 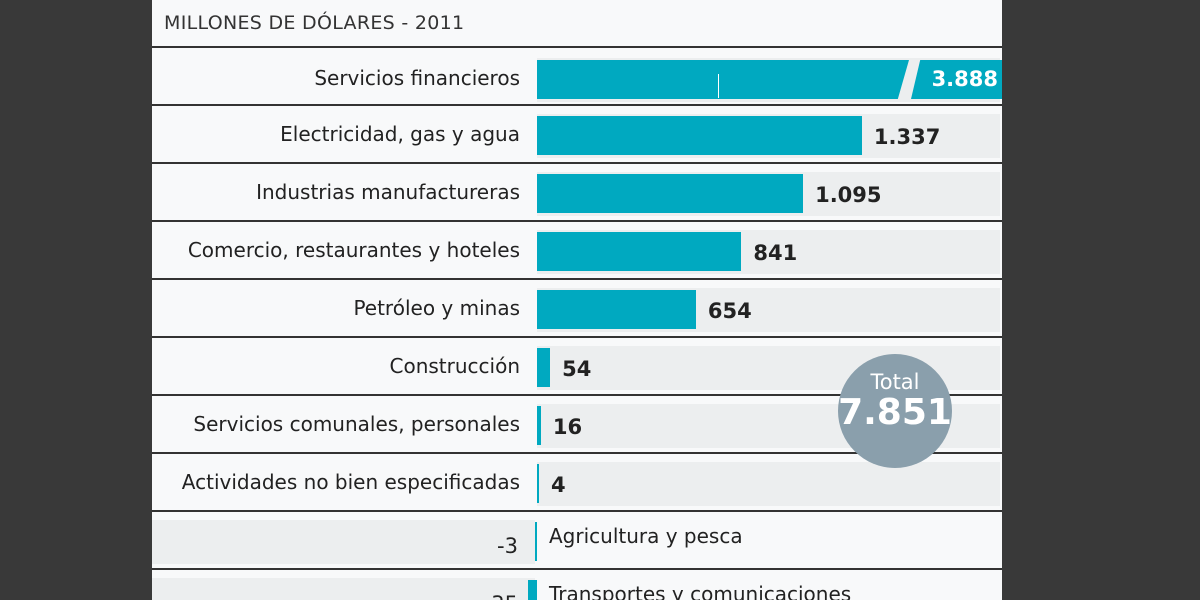 I want to click on value-label: 1.337, so click(x=907, y=137).